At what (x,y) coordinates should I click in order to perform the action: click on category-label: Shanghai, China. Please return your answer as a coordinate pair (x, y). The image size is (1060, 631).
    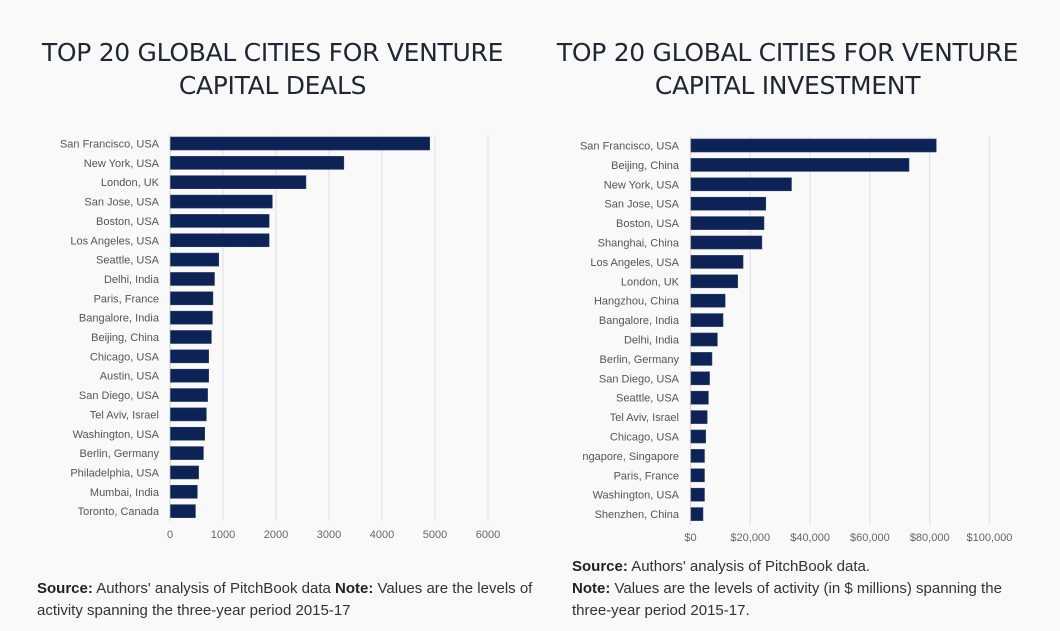
    Looking at the image, I should click on (639, 244).